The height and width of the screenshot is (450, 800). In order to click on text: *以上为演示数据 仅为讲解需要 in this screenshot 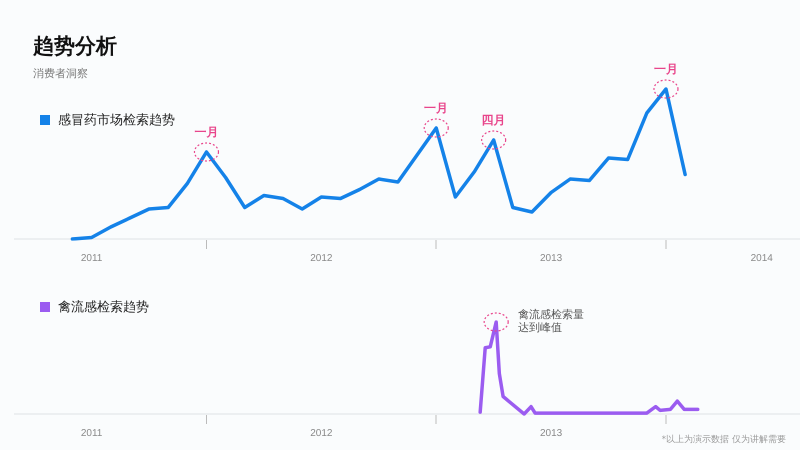, I will do `click(724, 440)`.